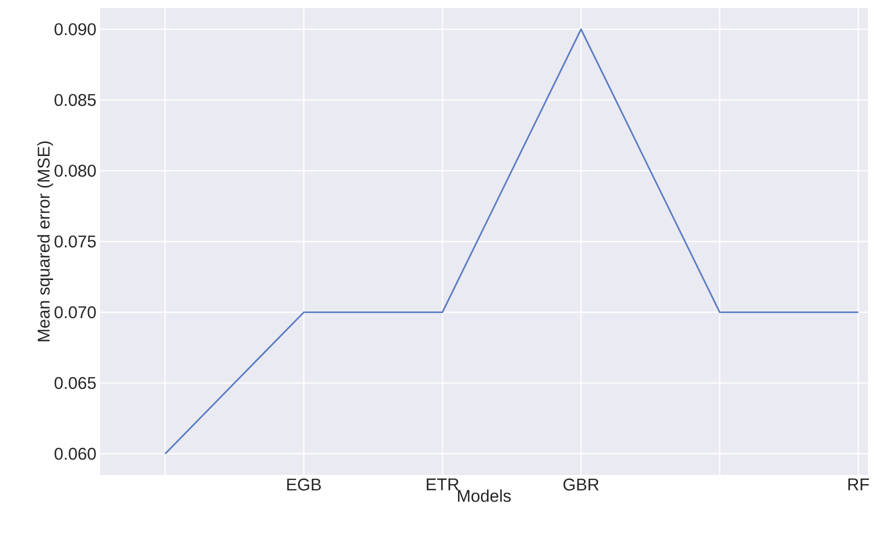 The width and height of the screenshot is (881, 536). Describe the element at coordinates (858, 484) in the screenshot. I see `x-tick-label: RF` at that location.